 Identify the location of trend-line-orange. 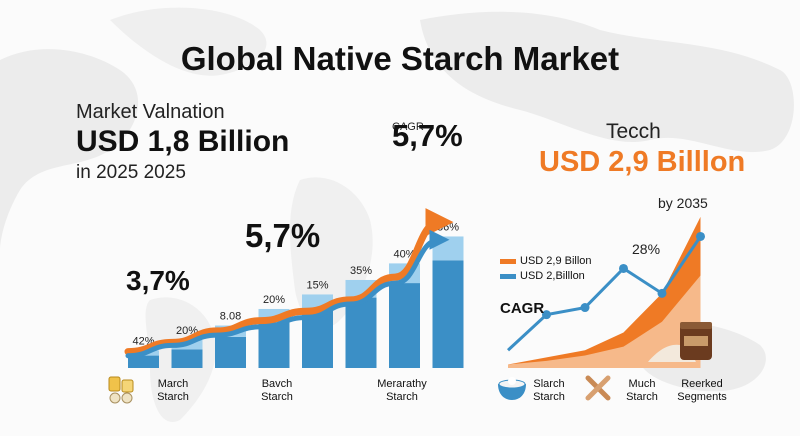
(289, 282).